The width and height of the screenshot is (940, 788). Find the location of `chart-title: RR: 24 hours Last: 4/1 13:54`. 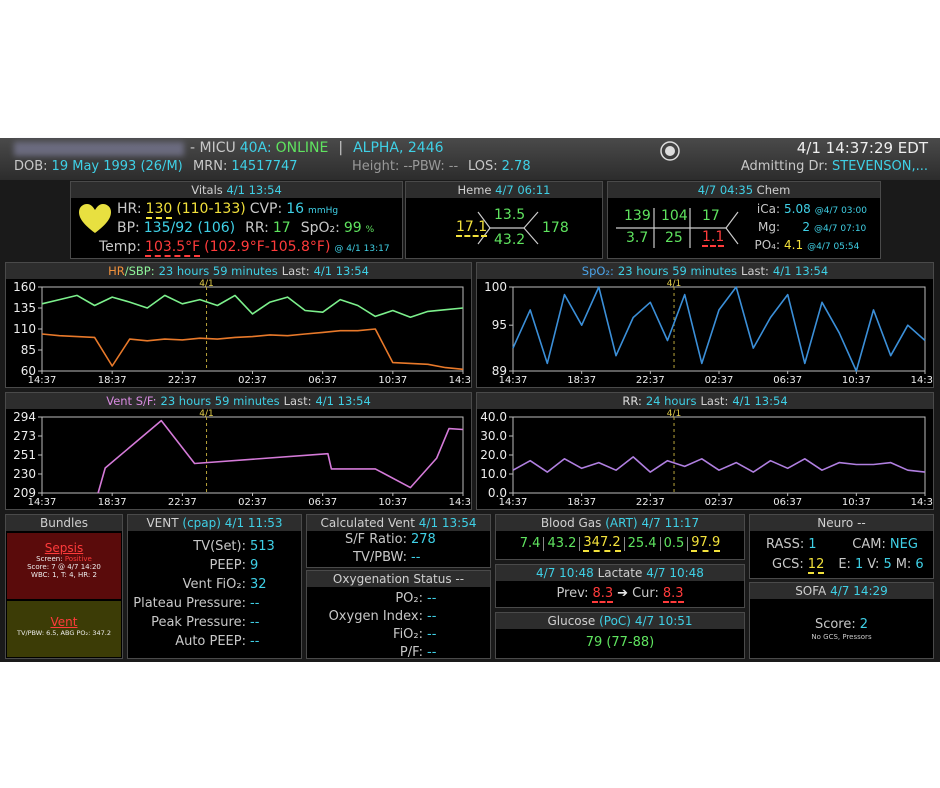

chart-title: RR: 24 hours Last: 4/1 13:54 is located at coordinates (705, 401).